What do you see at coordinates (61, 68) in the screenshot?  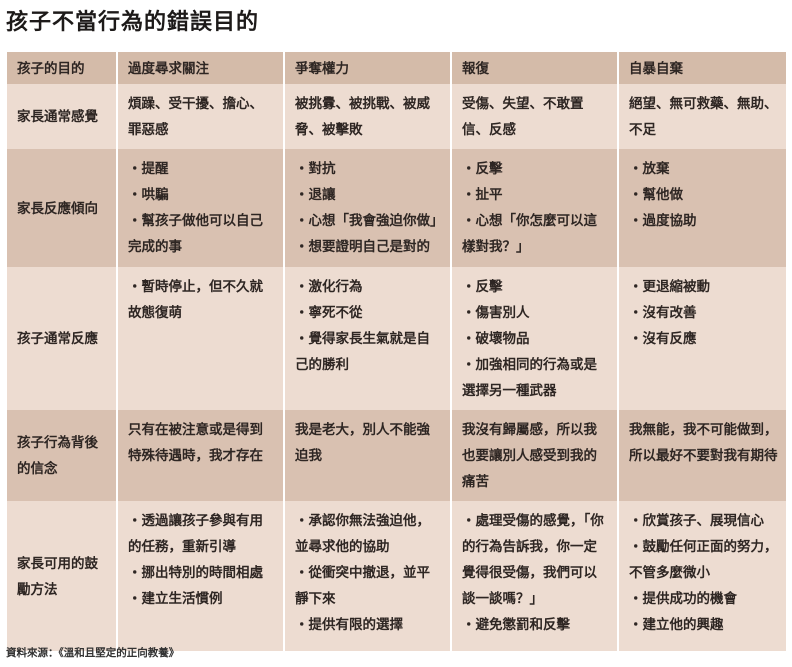 I see `header-cell: 孩子的目的` at bounding box center [61, 68].